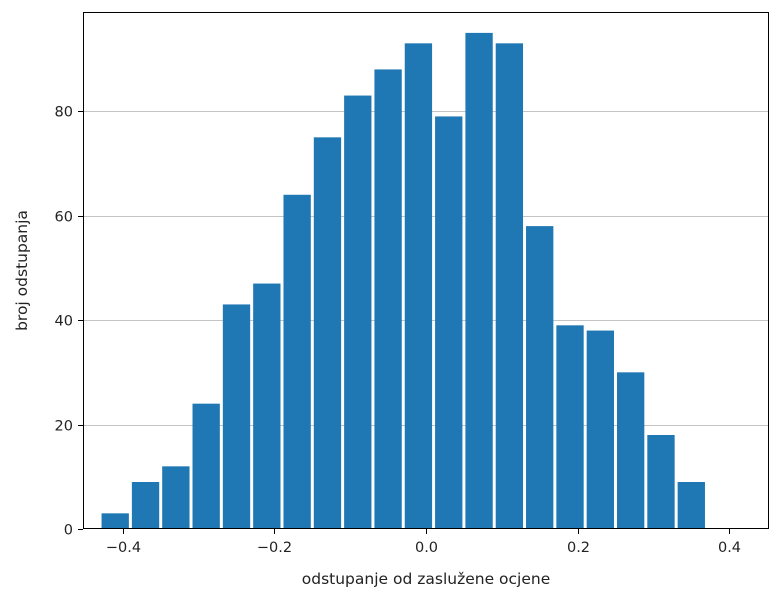 The width and height of the screenshot is (781, 597). I want to click on y-tick-label: 20, so click(64, 427).